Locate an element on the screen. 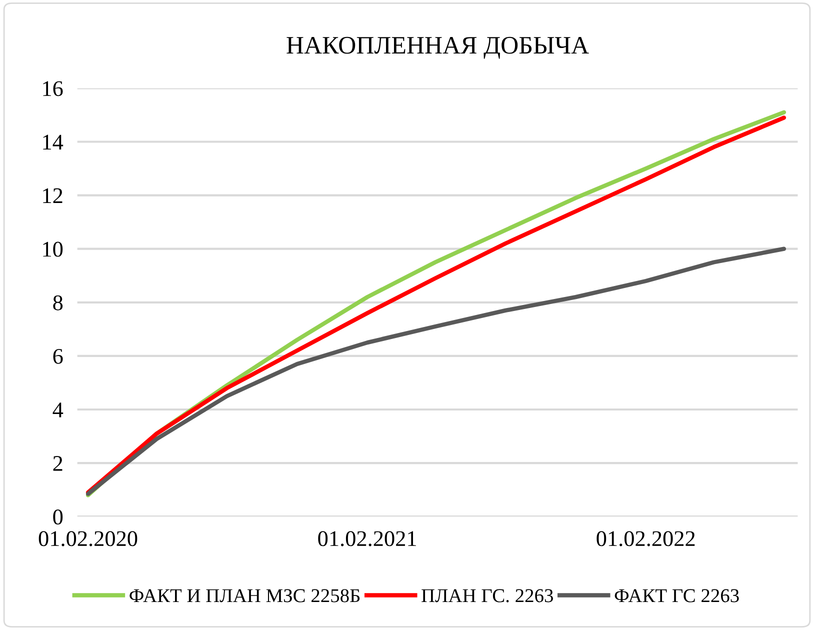 The width and height of the screenshot is (814, 630). chart-title: НАКОПЛЕННАЯ ДОБЫЧА is located at coordinates (437, 47).